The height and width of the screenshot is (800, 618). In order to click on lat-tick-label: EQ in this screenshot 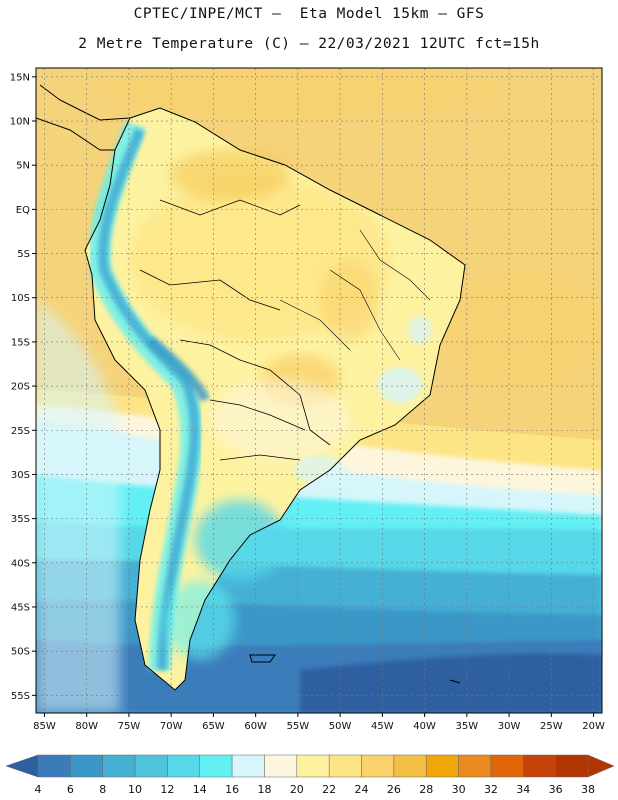, I will do `click(23, 210)`.